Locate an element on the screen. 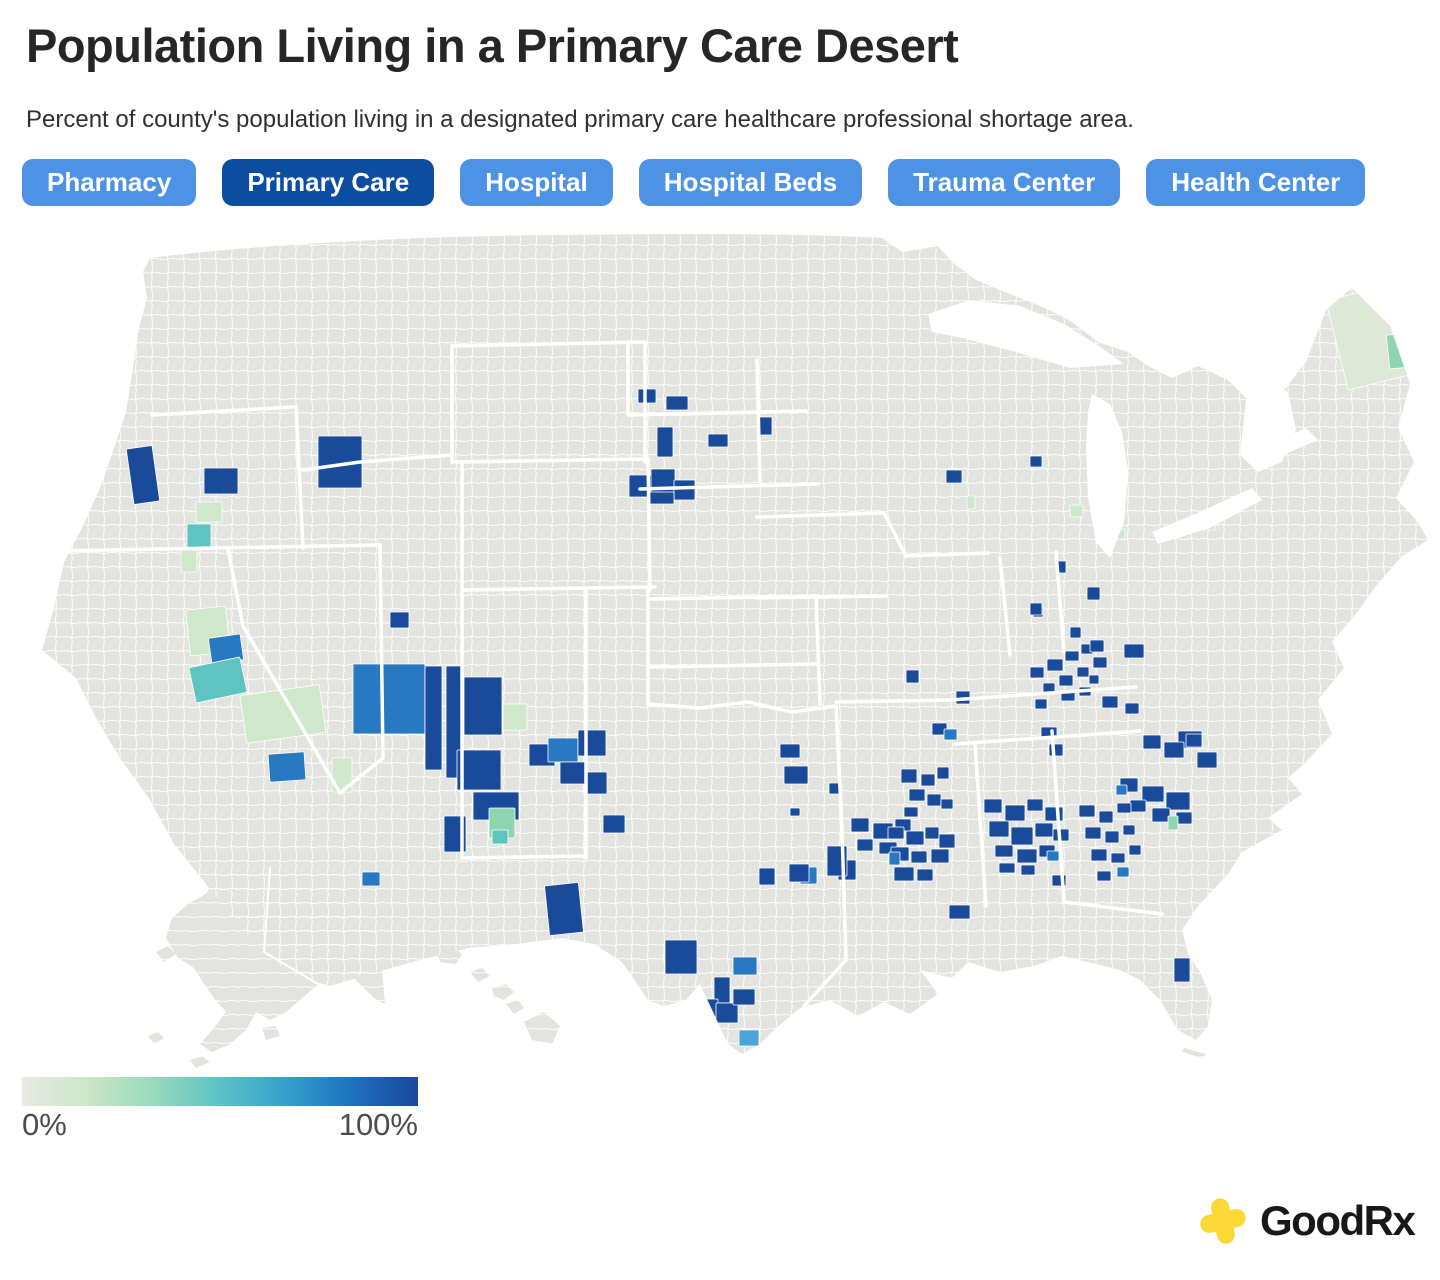  tab-hospital: Hospital is located at coordinates (536, 182).